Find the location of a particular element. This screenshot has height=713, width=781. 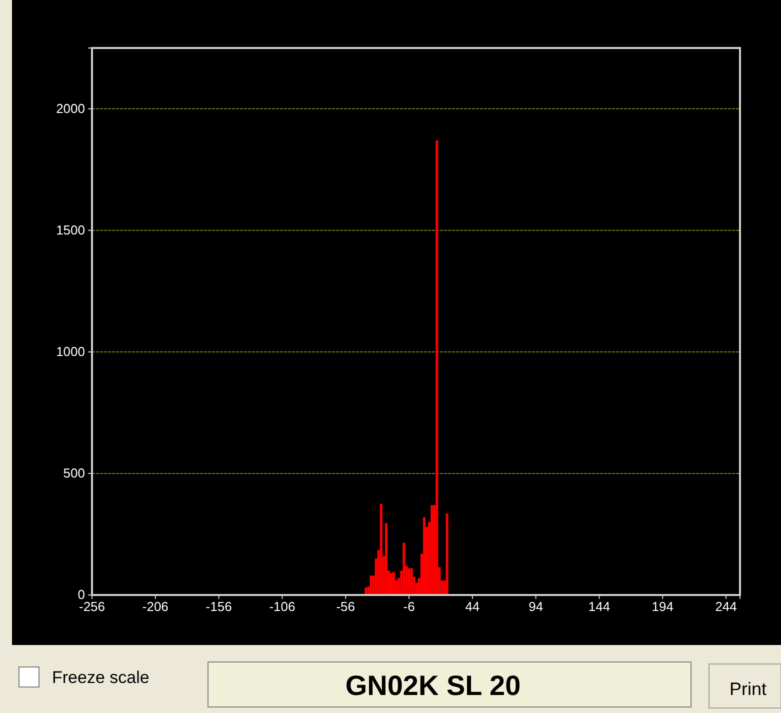

x-tick-label: 94 is located at coordinates (536, 606).